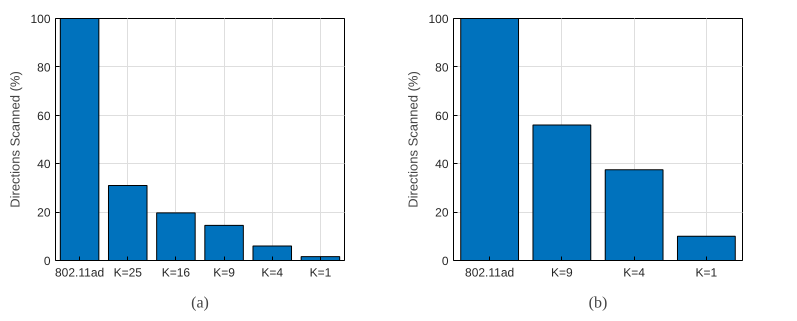 This screenshot has height=321, width=797. I want to click on x-tick-label: K=25, so click(128, 273).